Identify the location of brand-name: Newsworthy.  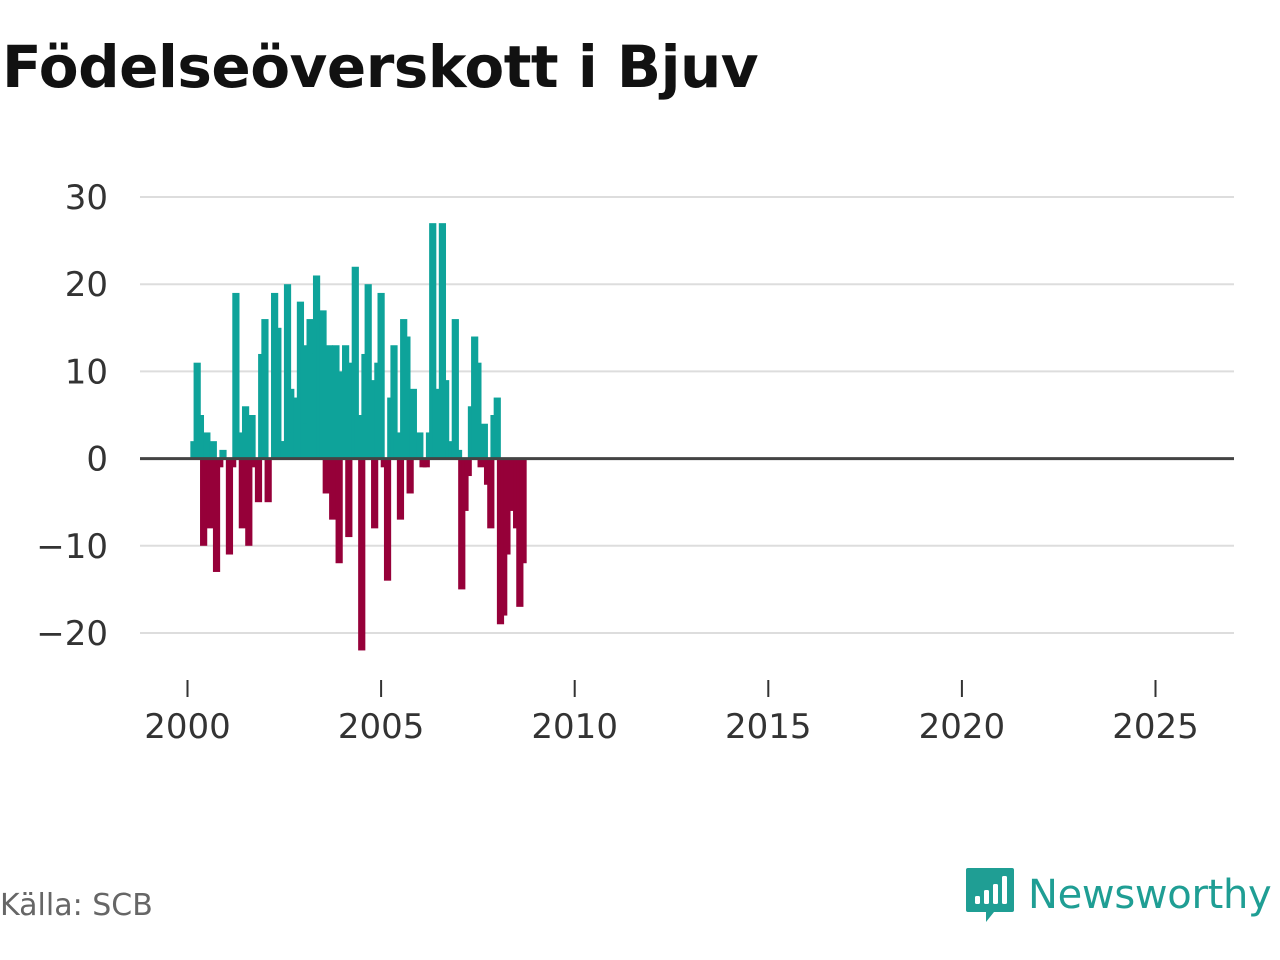
(1150, 895).